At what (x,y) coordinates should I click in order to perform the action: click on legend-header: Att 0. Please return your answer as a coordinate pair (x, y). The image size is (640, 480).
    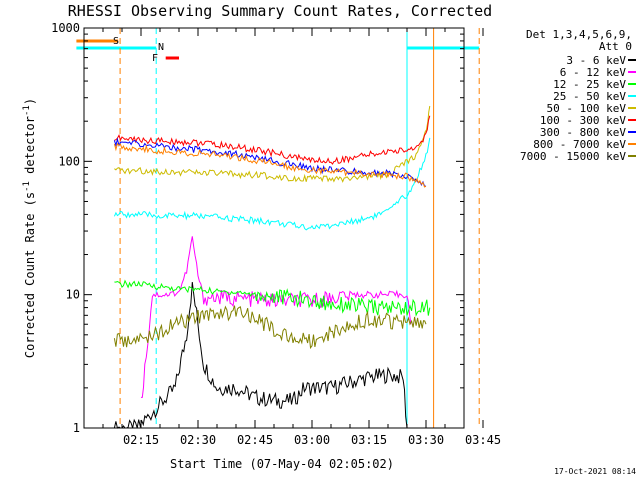
    Looking at the image, I should click on (615, 46).